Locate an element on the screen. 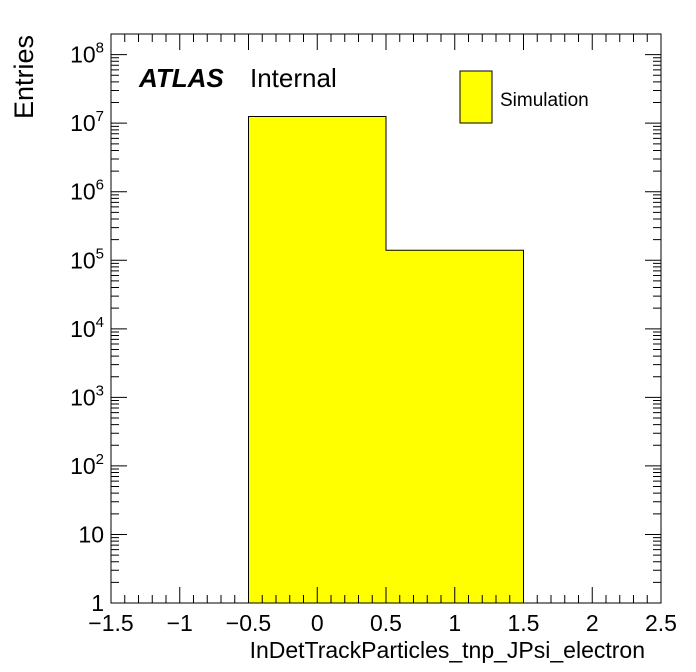 The height and width of the screenshot is (672, 696). y-tick-exponent: 2 is located at coordinates (100, 459).